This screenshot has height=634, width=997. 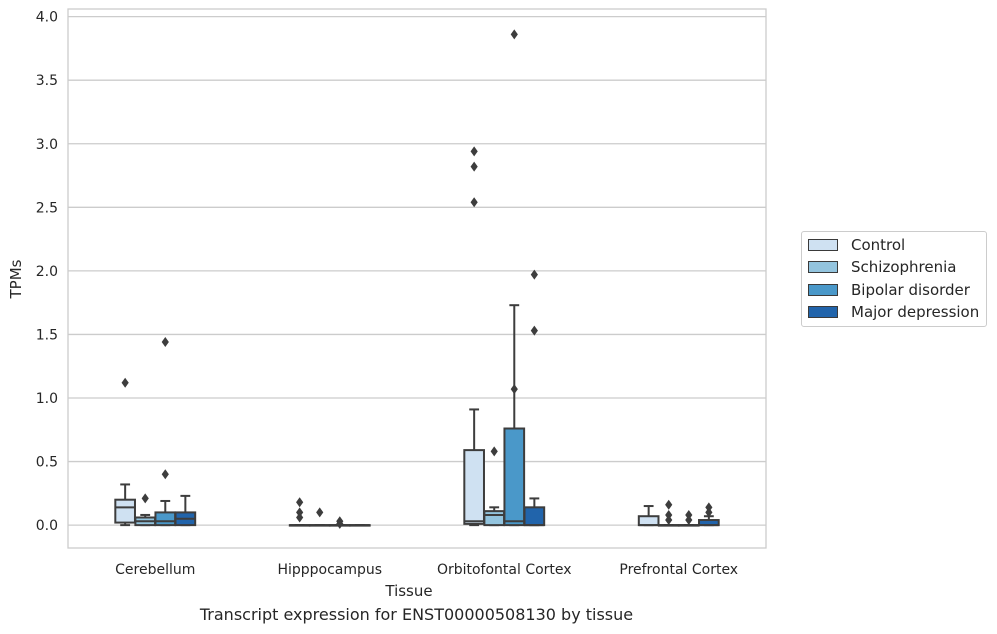 What do you see at coordinates (823, 290) in the screenshot?
I see `legend-swatch-bipolar-disorder` at bounding box center [823, 290].